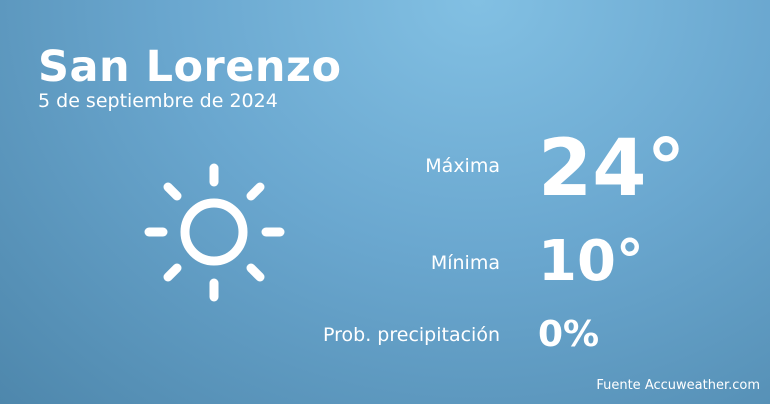 This screenshot has height=404, width=770. I want to click on location-title: San Lorenzo, so click(190, 67).